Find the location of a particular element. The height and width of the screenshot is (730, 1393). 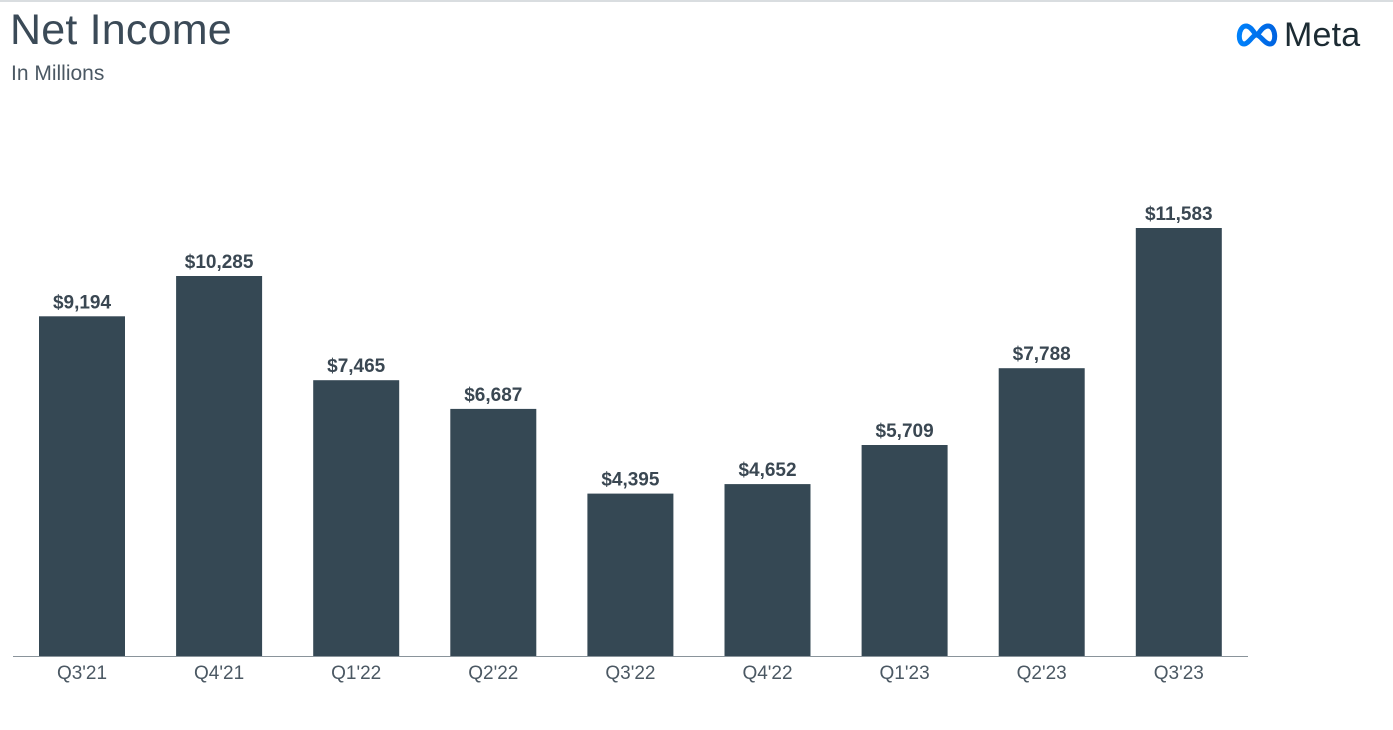

data-label-8: $11,583 is located at coordinates (1179, 214).